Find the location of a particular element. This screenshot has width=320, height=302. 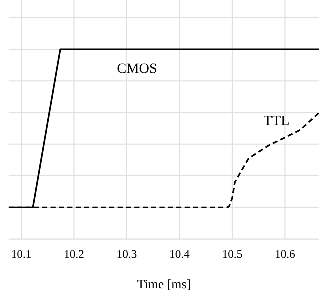

x-tick-label: 10.4 is located at coordinates (180, 254).